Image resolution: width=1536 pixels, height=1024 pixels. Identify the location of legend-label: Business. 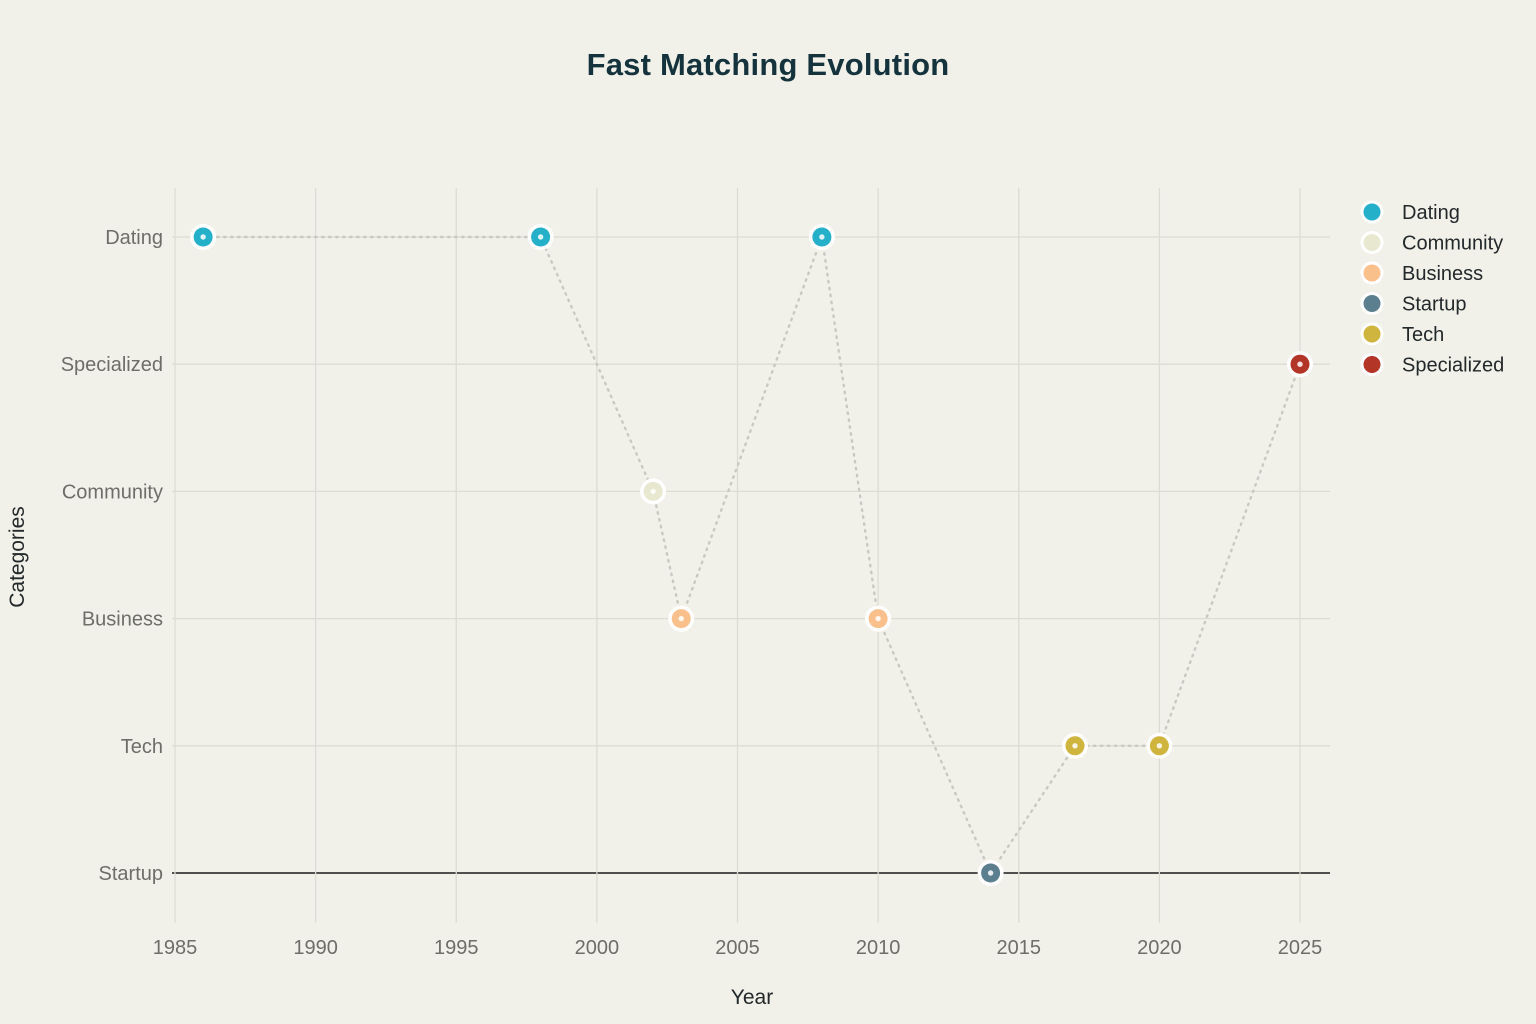
(1442, 274).